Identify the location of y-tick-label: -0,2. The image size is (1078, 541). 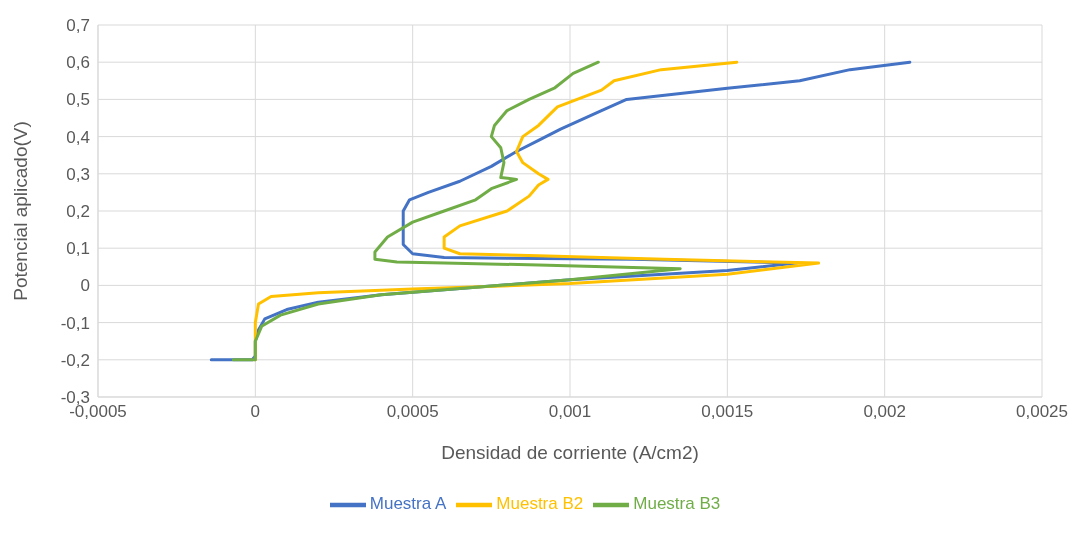
(75, 360).